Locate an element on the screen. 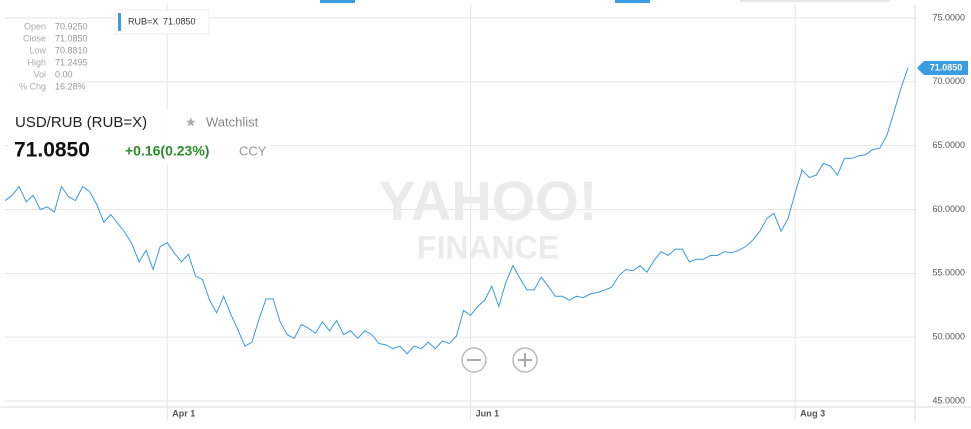 This screenshot has height=429, width=971. ohlc-value: 16.28% is located at coordinates (70, 86).